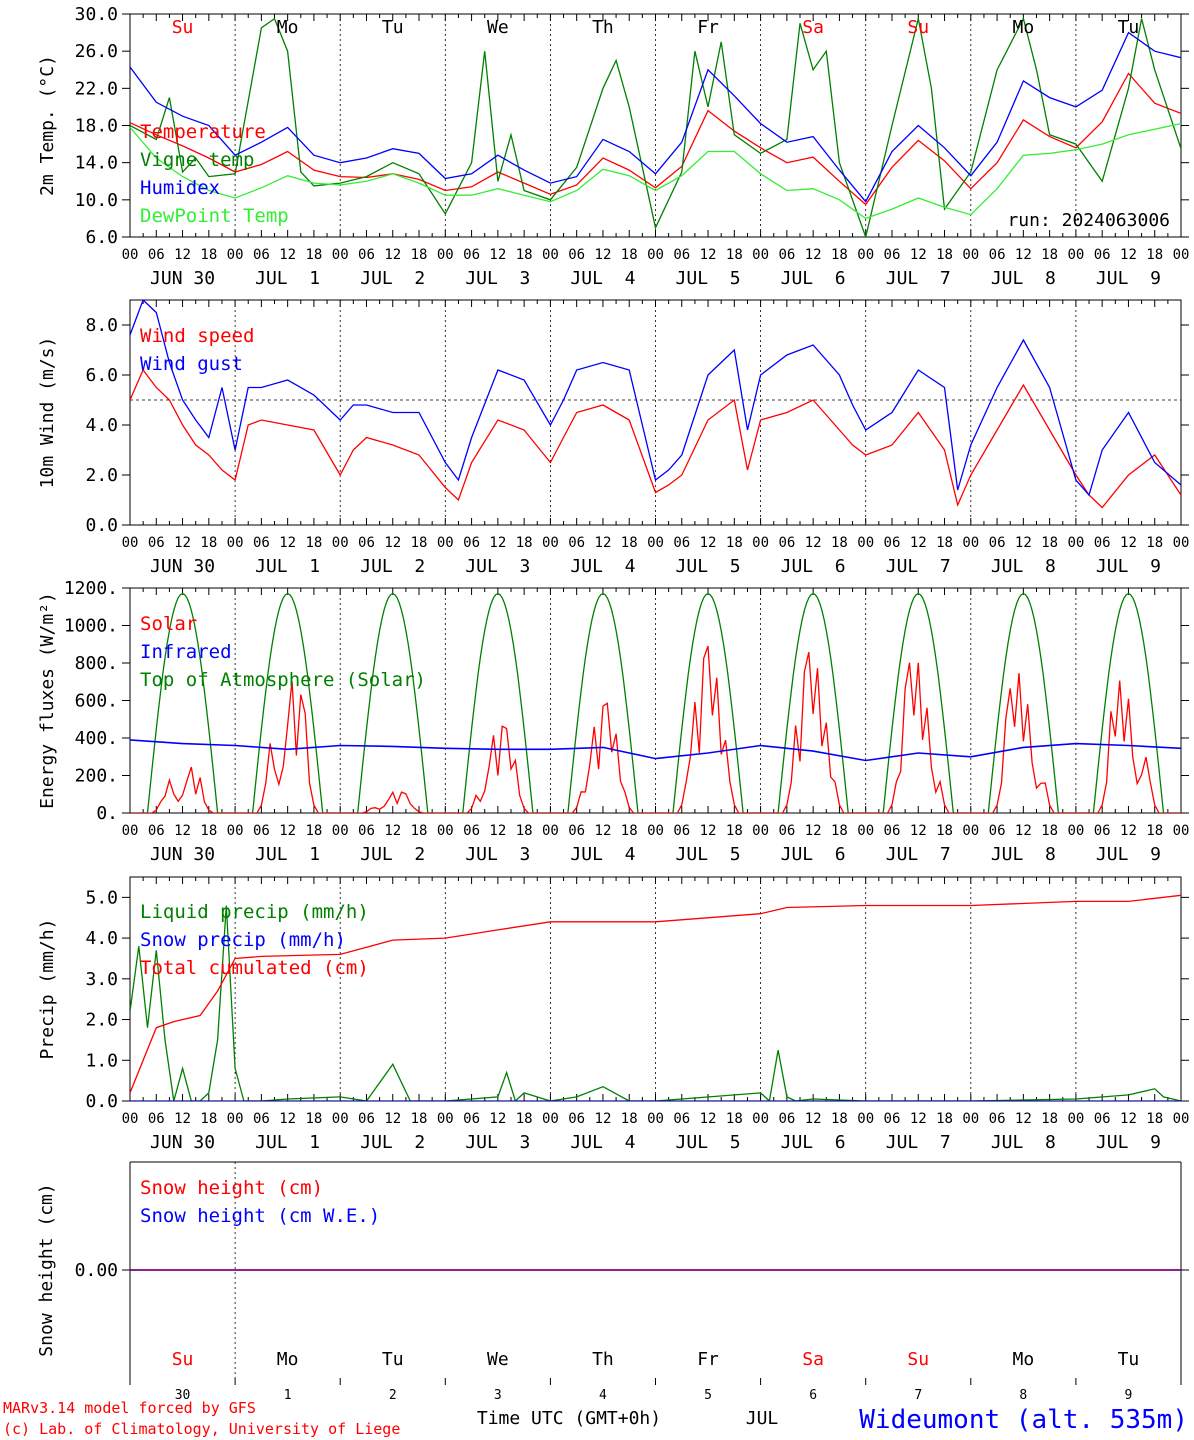 The width and height of the screenshot is (1194, 1440). I want to click on model-credit: MARv3.14 model forced by GFS, so click(129, 1408).